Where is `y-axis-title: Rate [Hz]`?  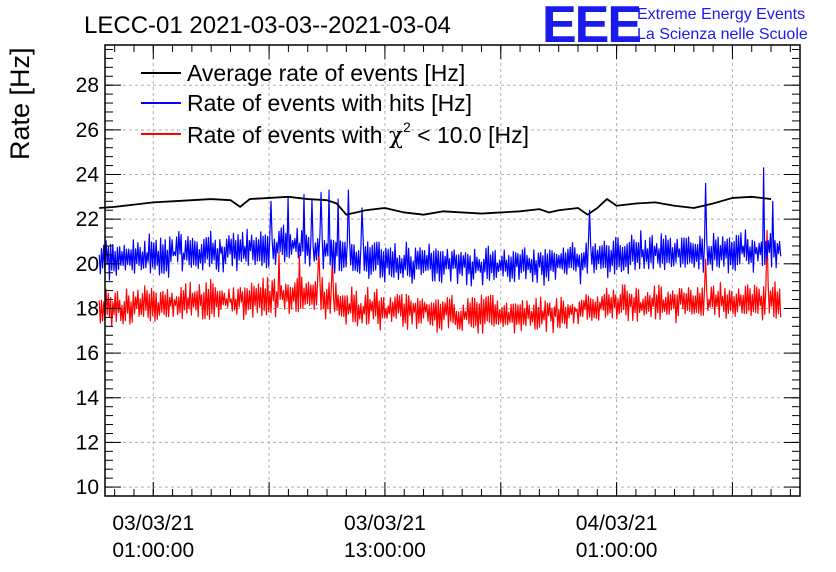
y-axis-title: Rate [Hz] is located at coordinates (20, 103).